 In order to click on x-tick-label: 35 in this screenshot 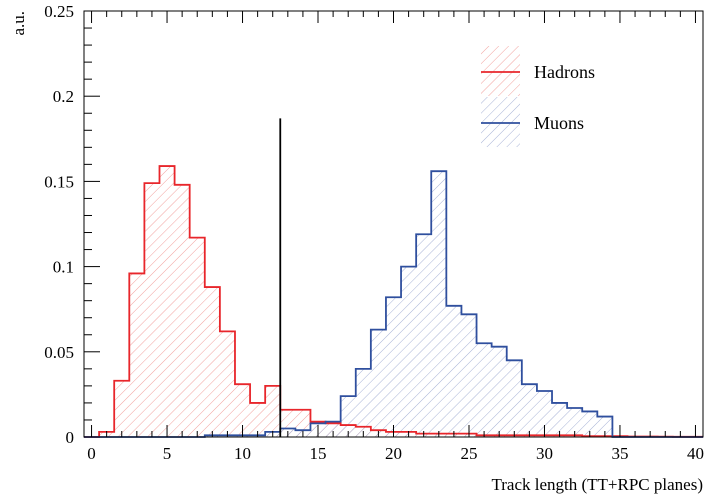, I will do `click(619, 453)`.